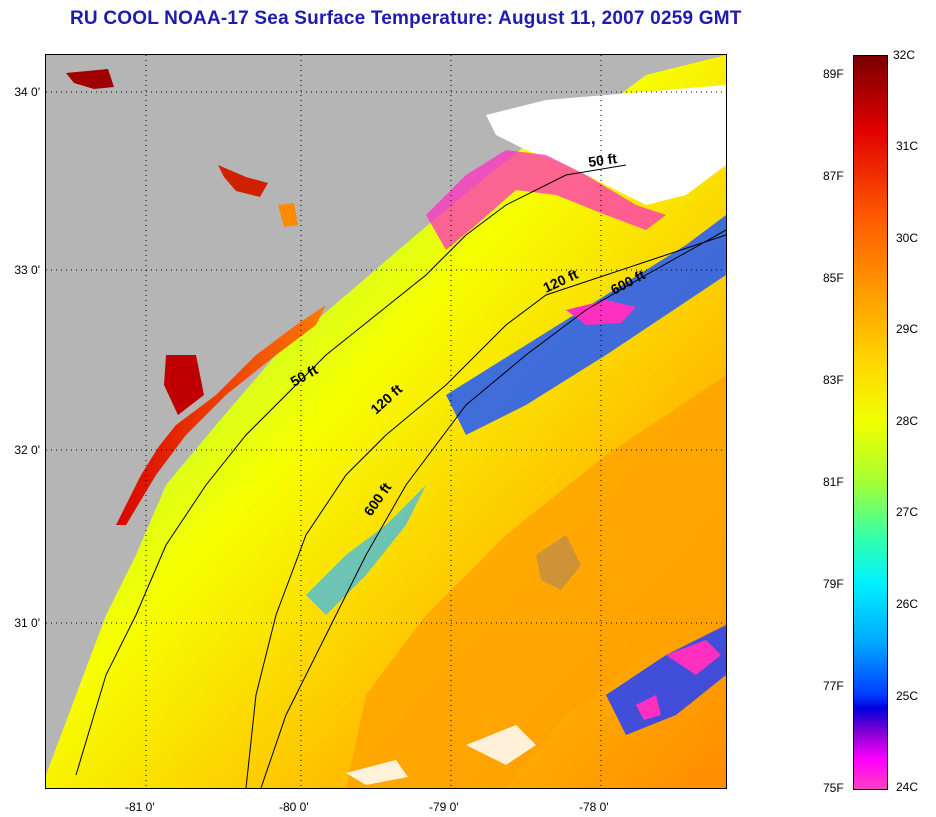  I want to click on lon-label-80: -80 0', so click(294, 807).